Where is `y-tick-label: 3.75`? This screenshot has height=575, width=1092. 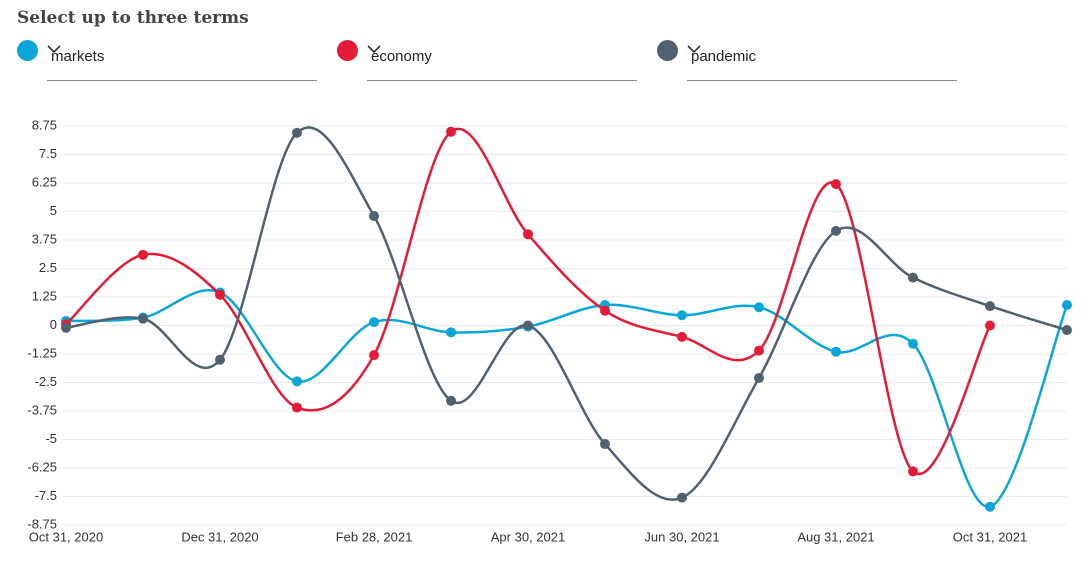
y-tick-label: 3.75 is located at coordinates (44, 238).